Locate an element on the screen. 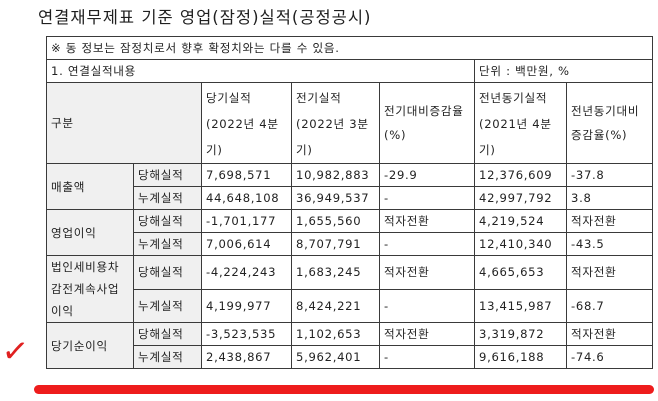  header-qoq-change: 전기대비증감율(%) is located at coordinates (427, 123).